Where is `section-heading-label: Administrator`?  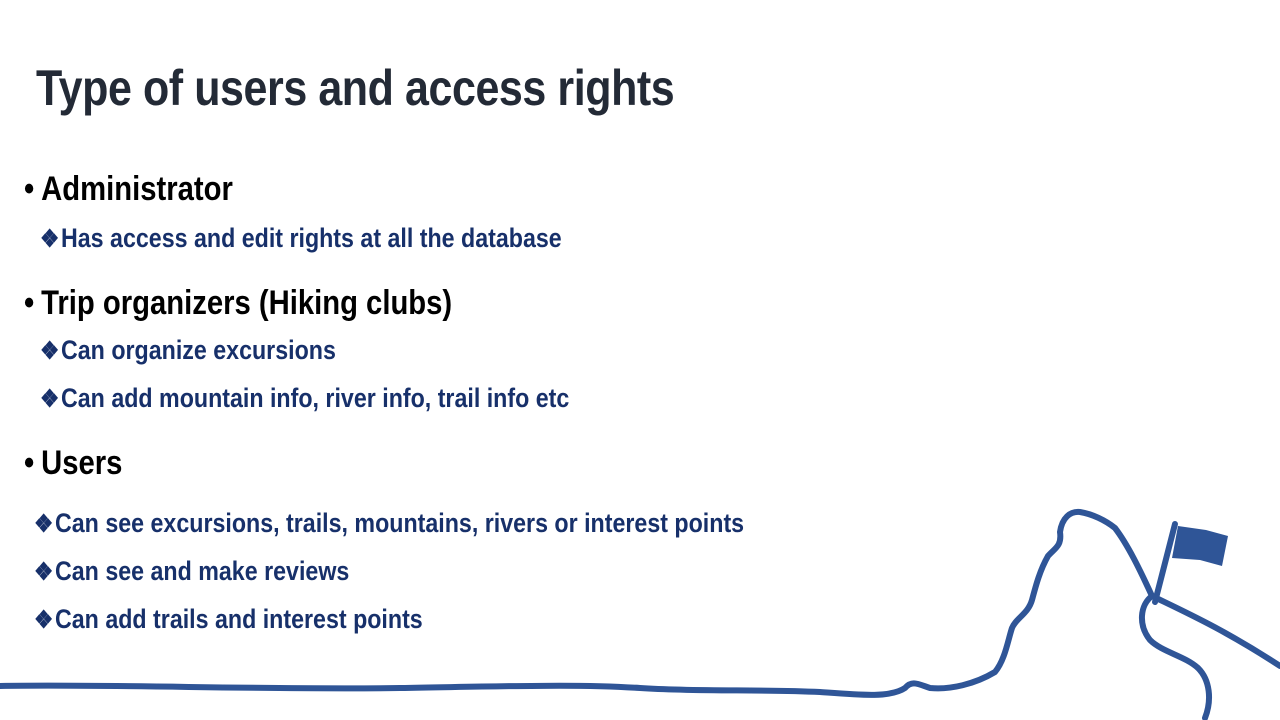
section-heading-label: Administrator is located at coordinates (137, 189).